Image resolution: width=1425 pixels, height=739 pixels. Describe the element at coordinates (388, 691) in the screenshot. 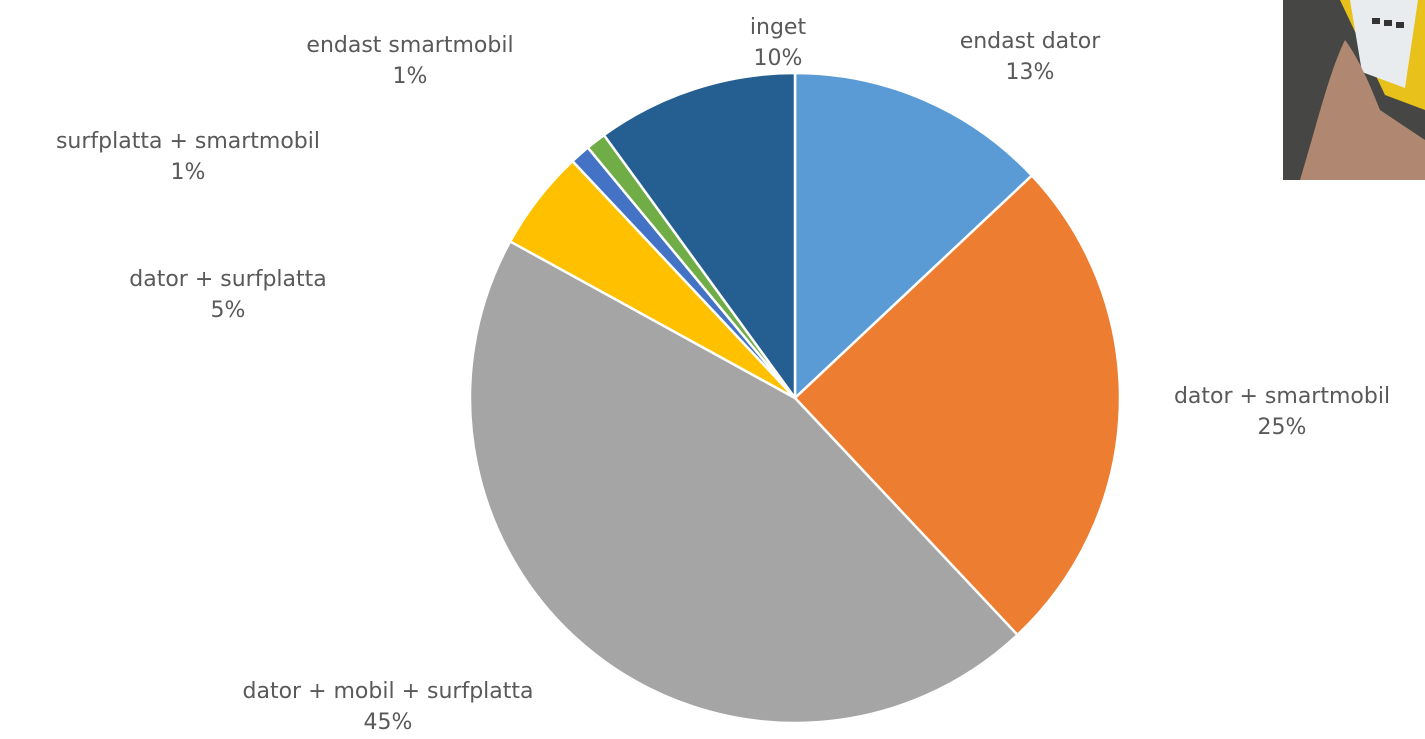

I see `slice-label: dator + mobil + surfplatta` at that location.